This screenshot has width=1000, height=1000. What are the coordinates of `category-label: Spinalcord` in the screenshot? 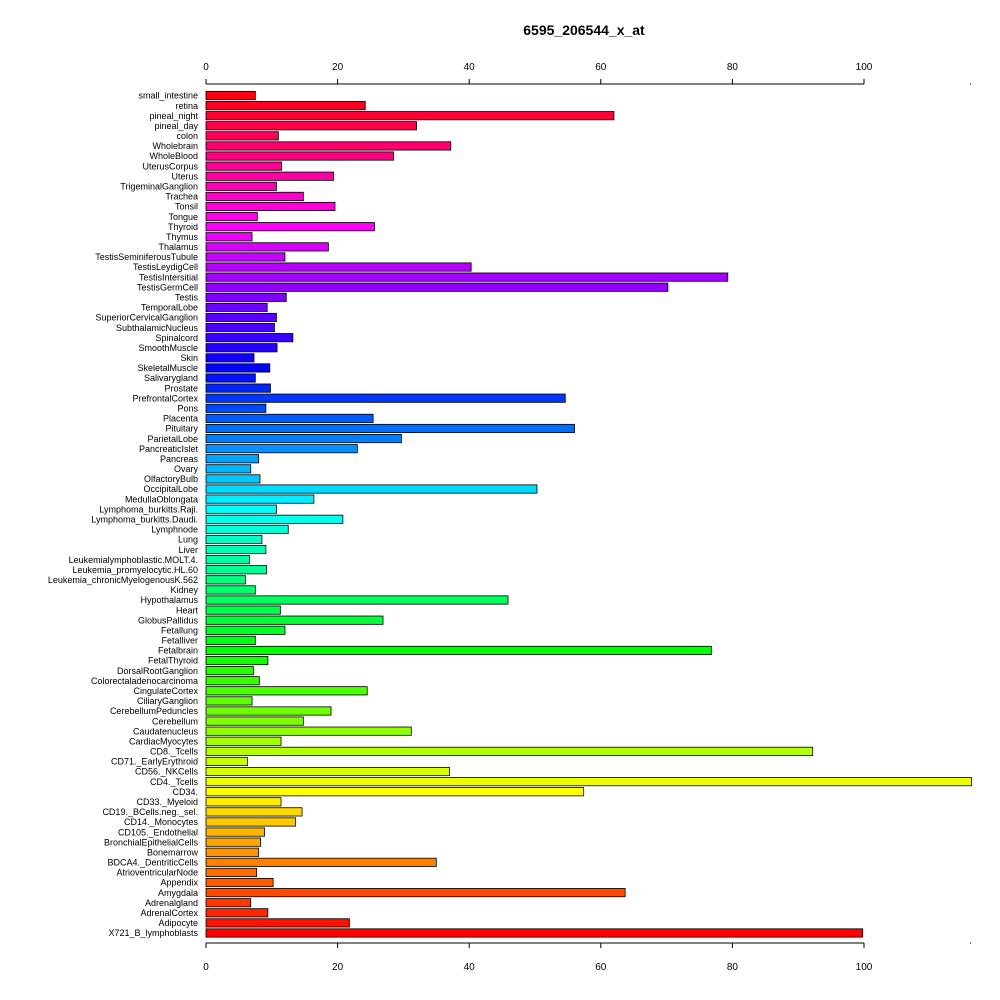 It's located at (176, 338).